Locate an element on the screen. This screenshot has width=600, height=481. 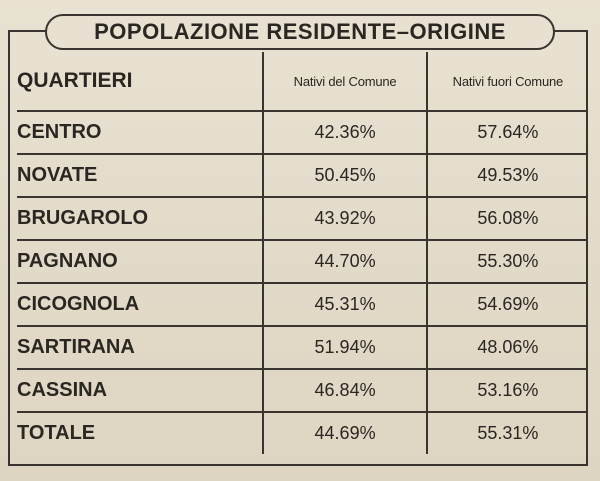
cell-nativi-comune: 45.31% is located at coordinates (345, 304).